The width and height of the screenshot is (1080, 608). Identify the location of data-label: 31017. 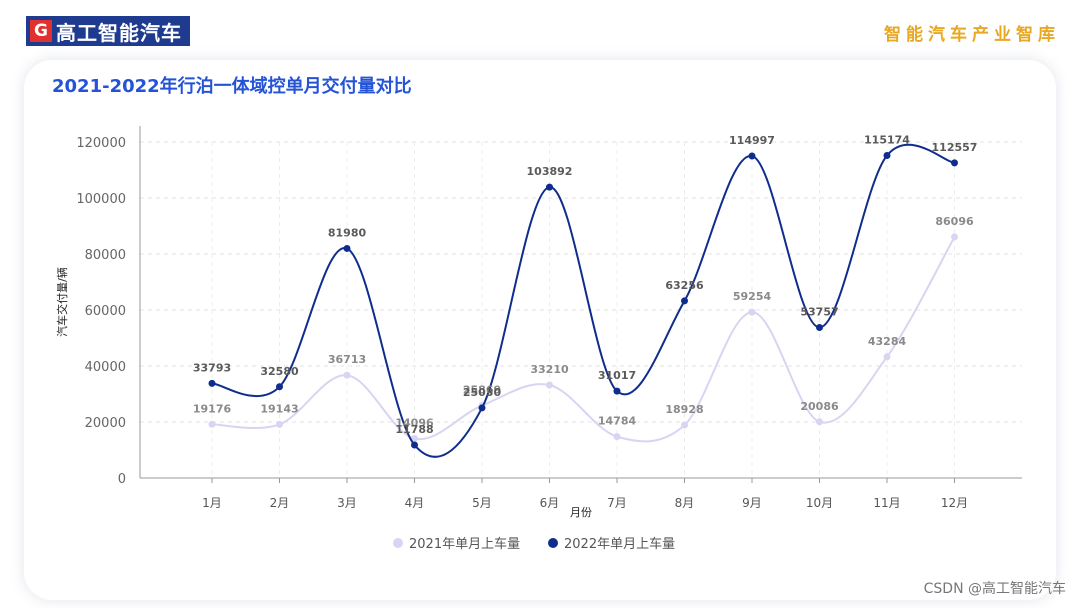
(617, 375).